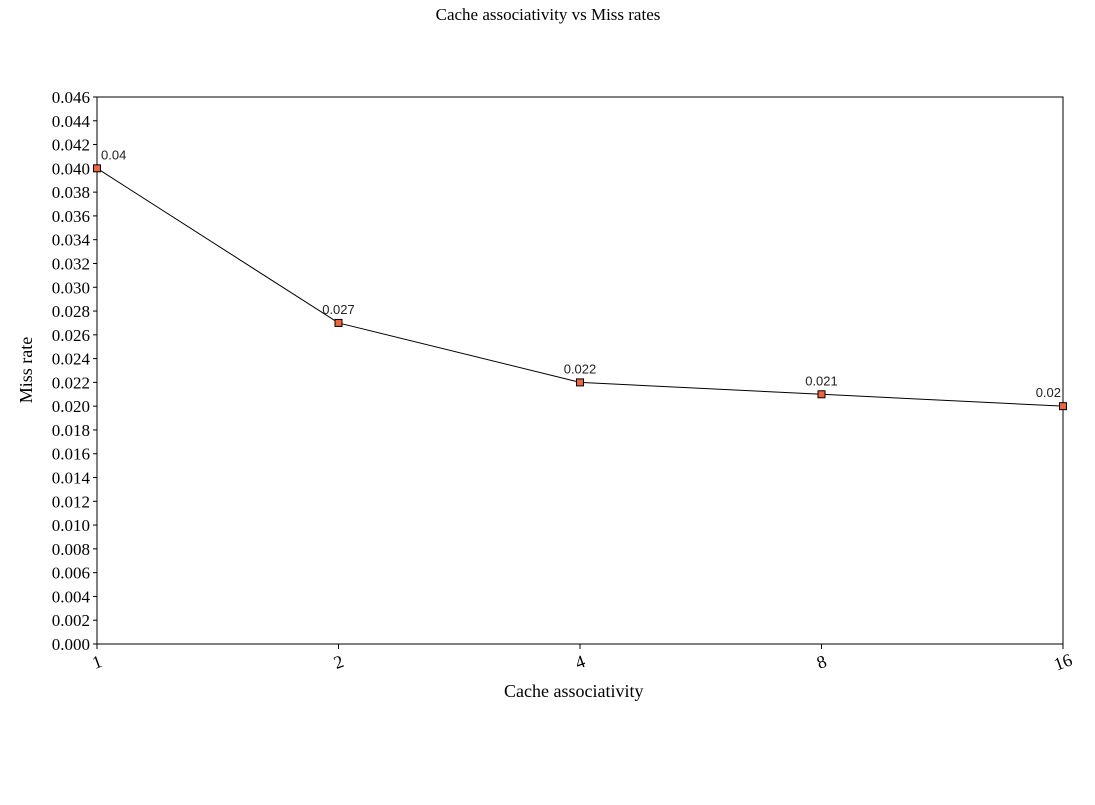  What do you see at coordinates (96, 662) in the screenshot?
I see `x-tick-label: 1` at bounding box center [96, 662].